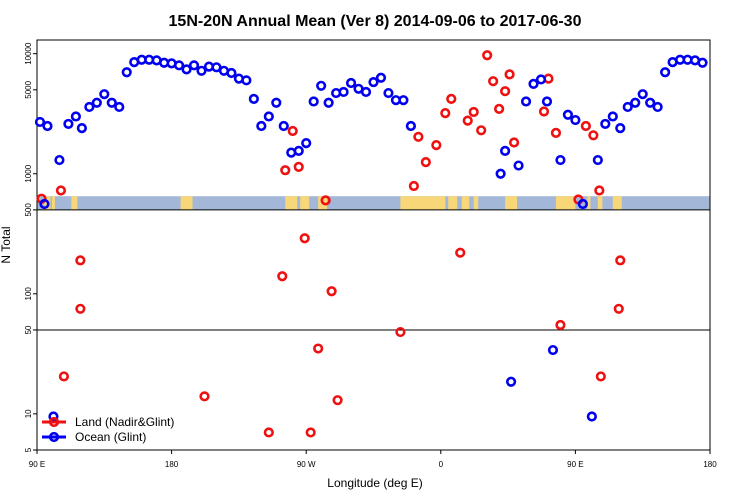  What do you see at coordinates (28, 449) in the screenshot?
I see `y-tick-label: 5` at bounding box center [28, 449].